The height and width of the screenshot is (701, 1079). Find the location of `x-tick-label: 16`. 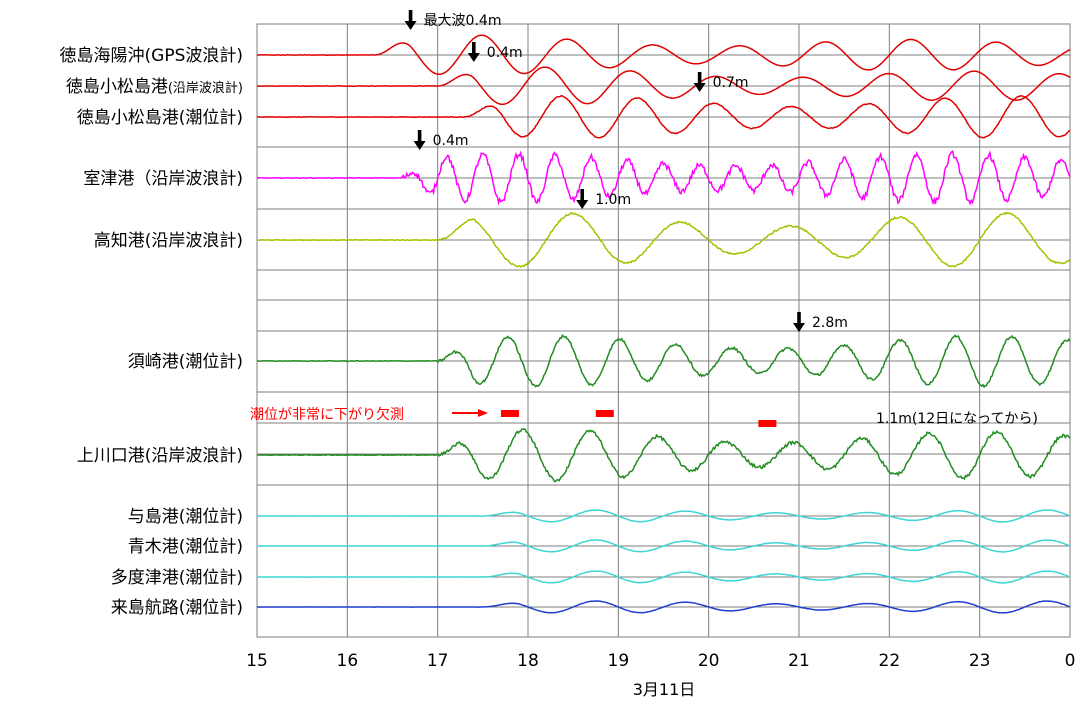

x-tick-label: 16 is located at coordinates (348, 661).